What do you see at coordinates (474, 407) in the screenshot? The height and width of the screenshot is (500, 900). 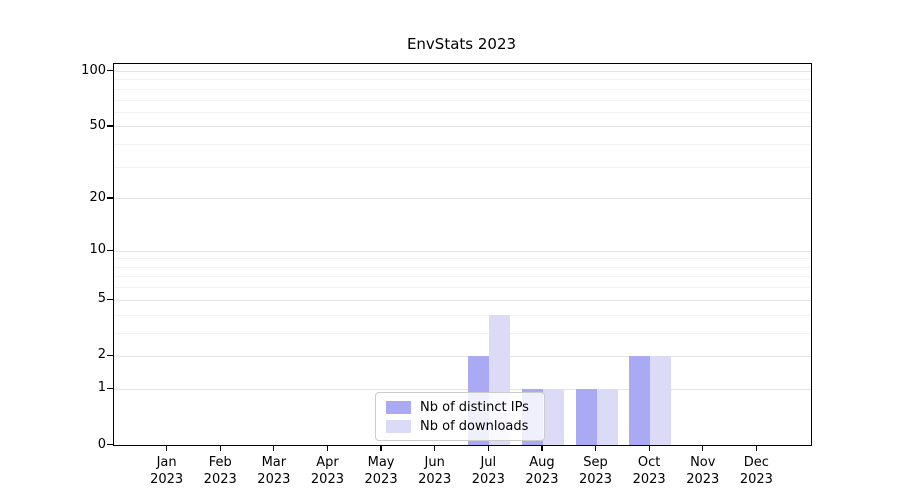 I see `legend-label-distinct-ips: Nb of distinct IPs` at bounding box center [474, 407].